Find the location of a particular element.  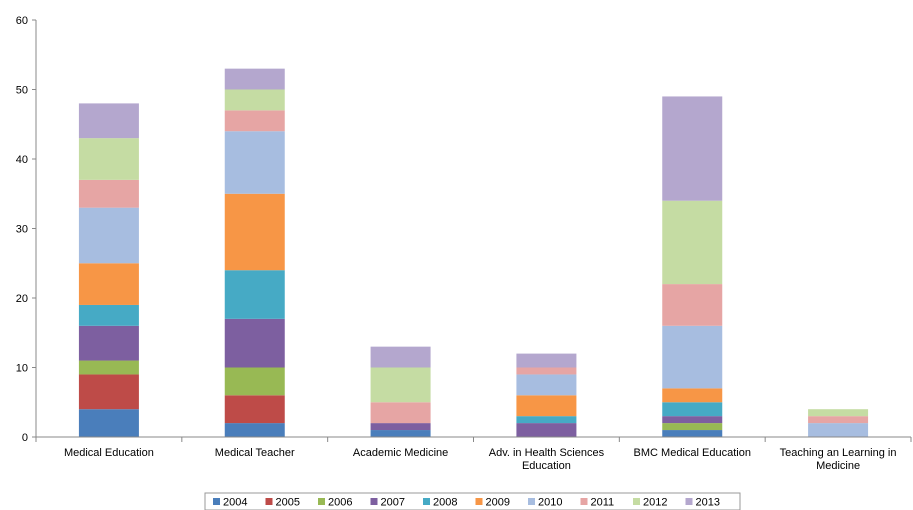

x-category-label: BMC Medical Education is located at coordinates (692, 453).